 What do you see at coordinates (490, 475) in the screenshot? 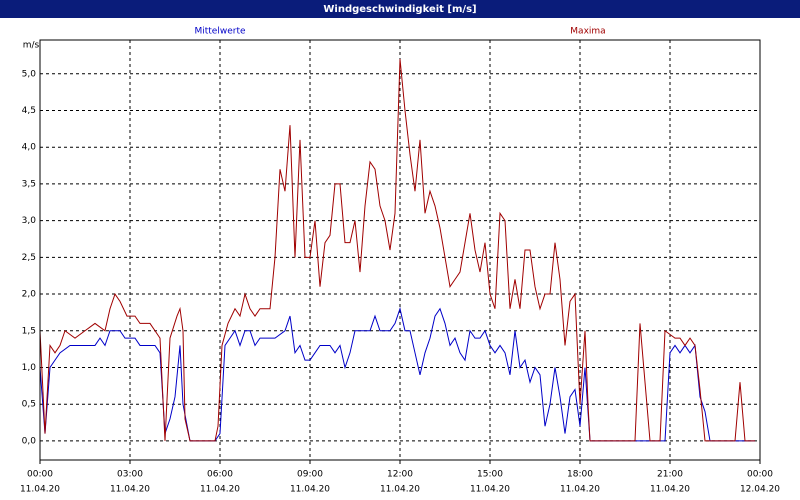
I see `x-tick-label: 15:00` at bounding box center [490, 475].